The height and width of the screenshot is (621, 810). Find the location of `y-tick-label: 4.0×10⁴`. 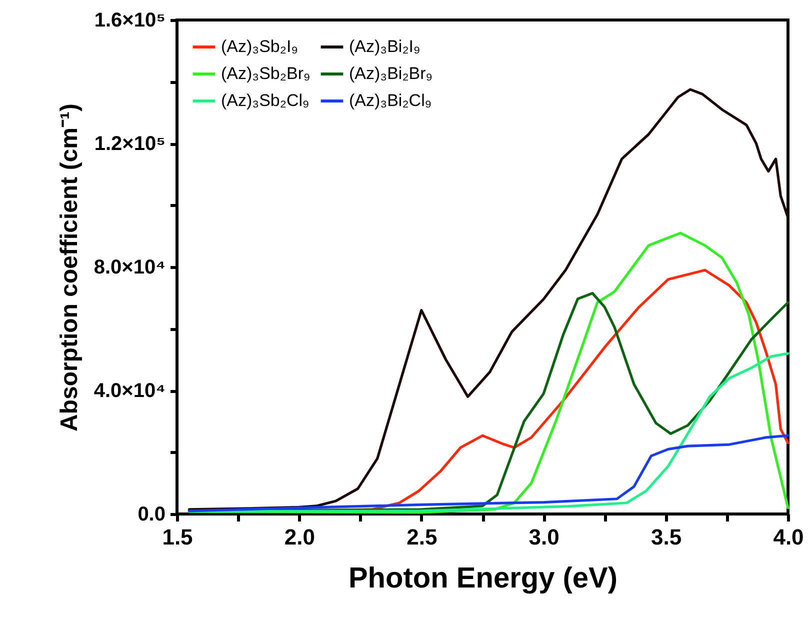

y-tick-label: 4.0×10⁴ is located at coordinates (130, 391).